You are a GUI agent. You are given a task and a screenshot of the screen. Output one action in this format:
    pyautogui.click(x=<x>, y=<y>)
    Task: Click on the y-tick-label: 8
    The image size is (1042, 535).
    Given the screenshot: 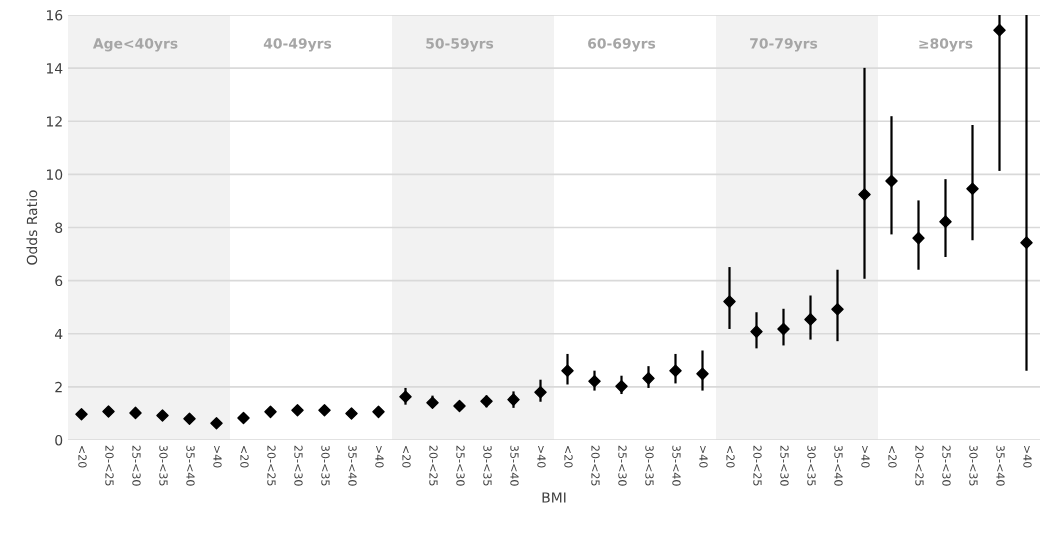 What is the action you would take?
    pyautogui.click(x=59, y=227)
    